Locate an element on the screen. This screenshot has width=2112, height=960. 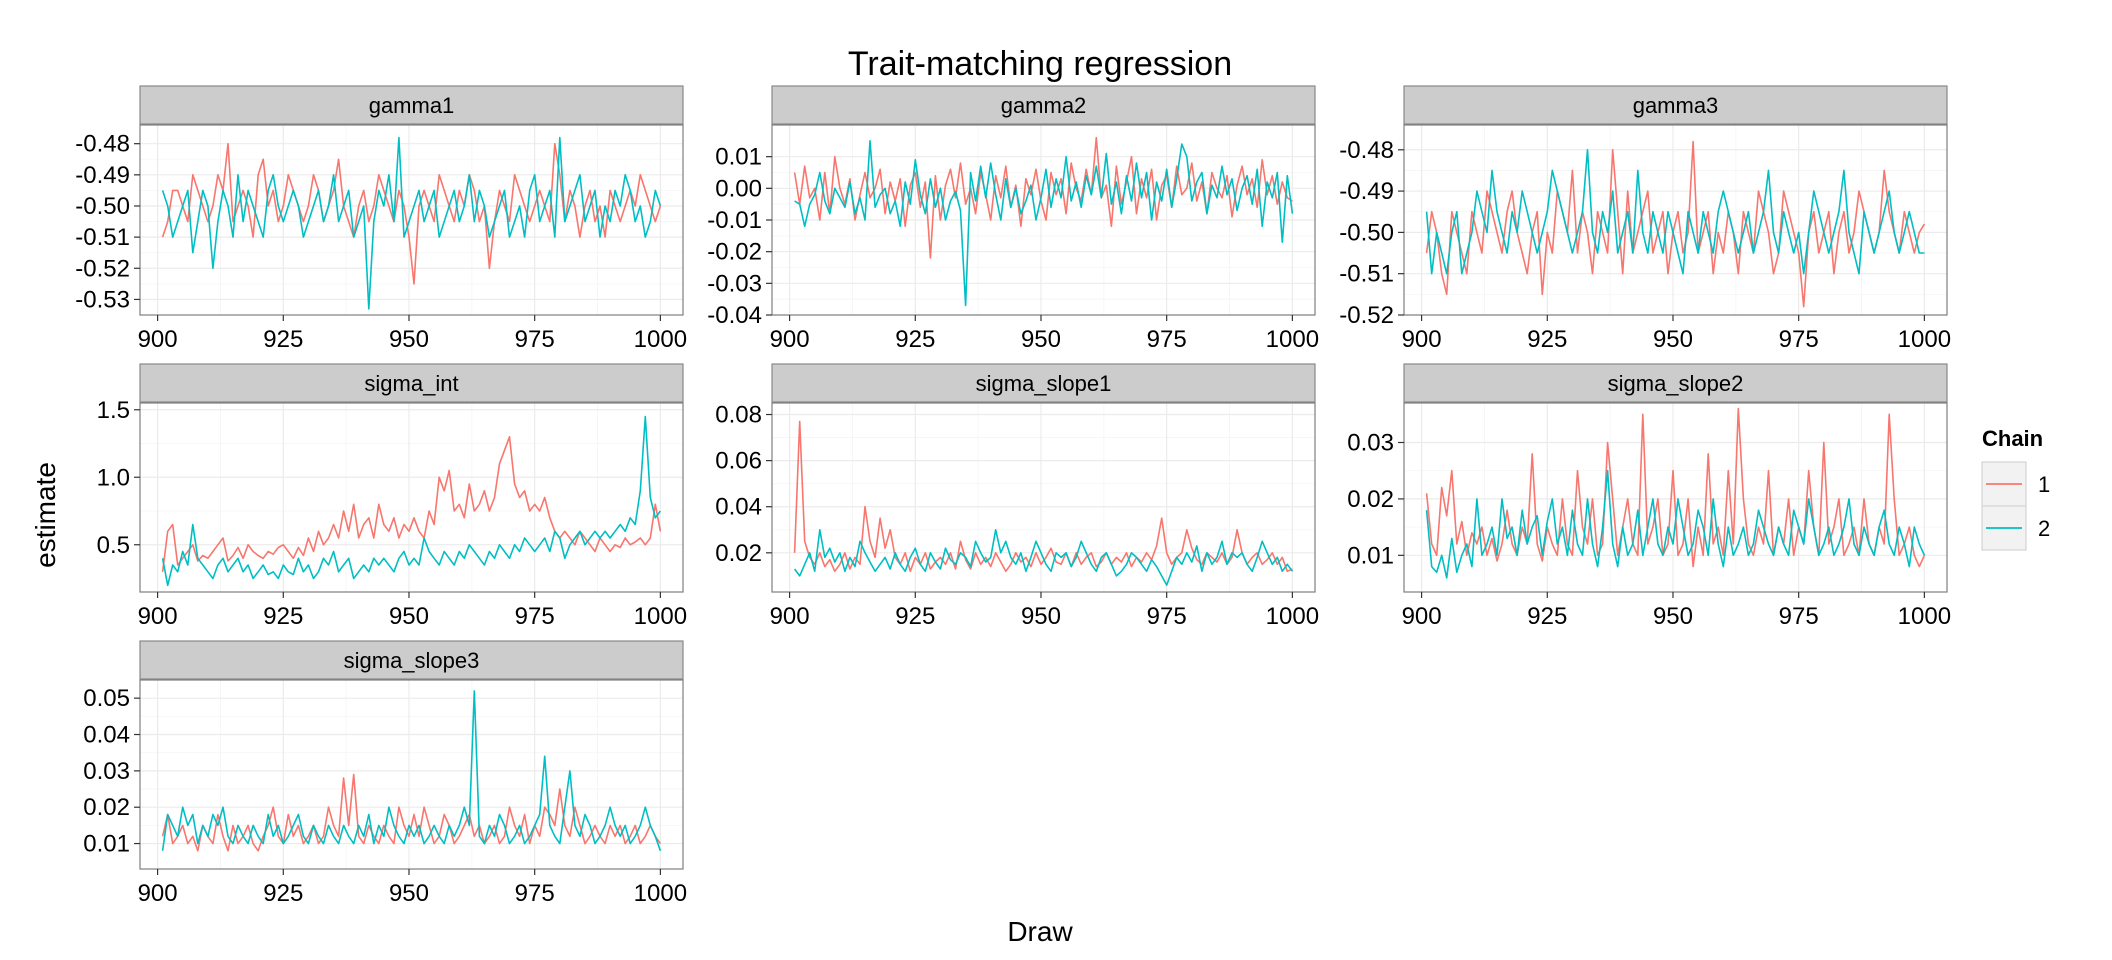
y-tick-label: -0.49 is located at coordinates (1366, 191).